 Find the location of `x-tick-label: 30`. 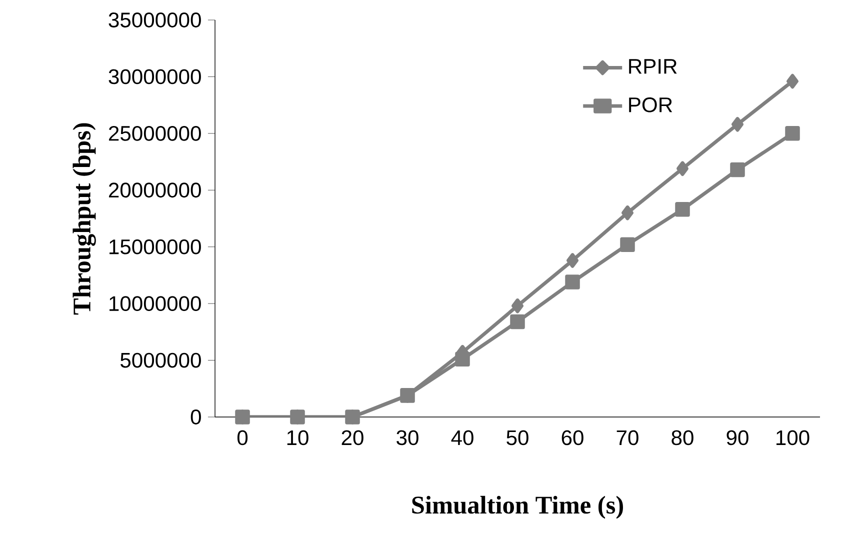

x-tick-label: 30 is located at coordinates (407, 438).